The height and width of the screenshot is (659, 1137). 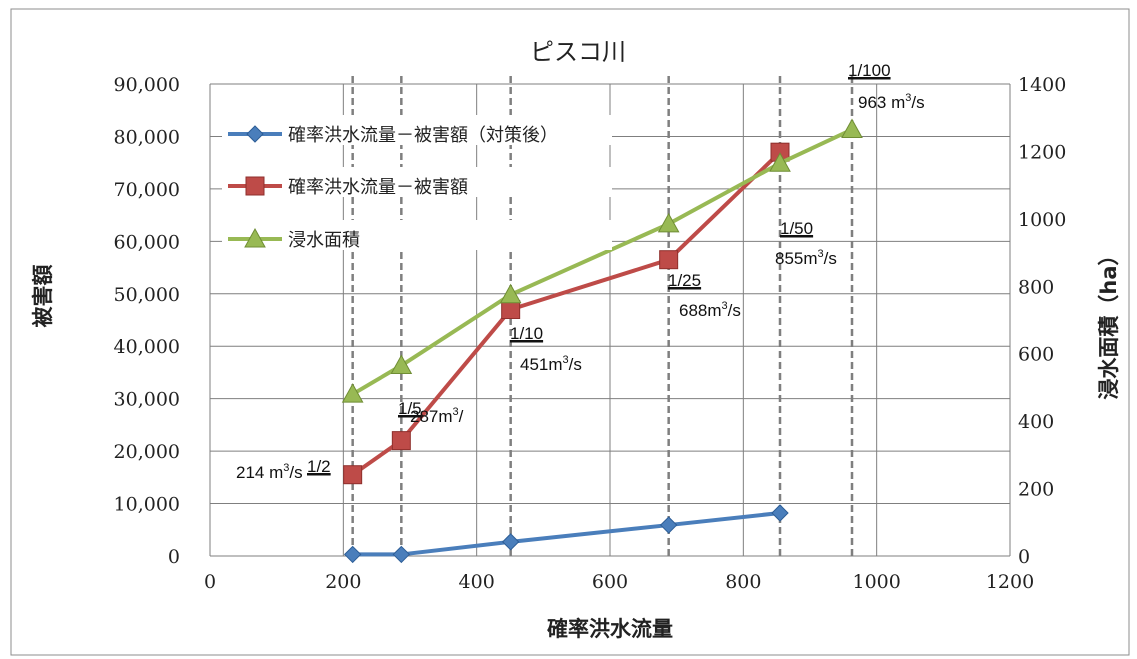 What do you see at coordinates (1036, 287) in the screenshot?
I see `y2-tick-label: 800` at bounding box center [1036, 287].